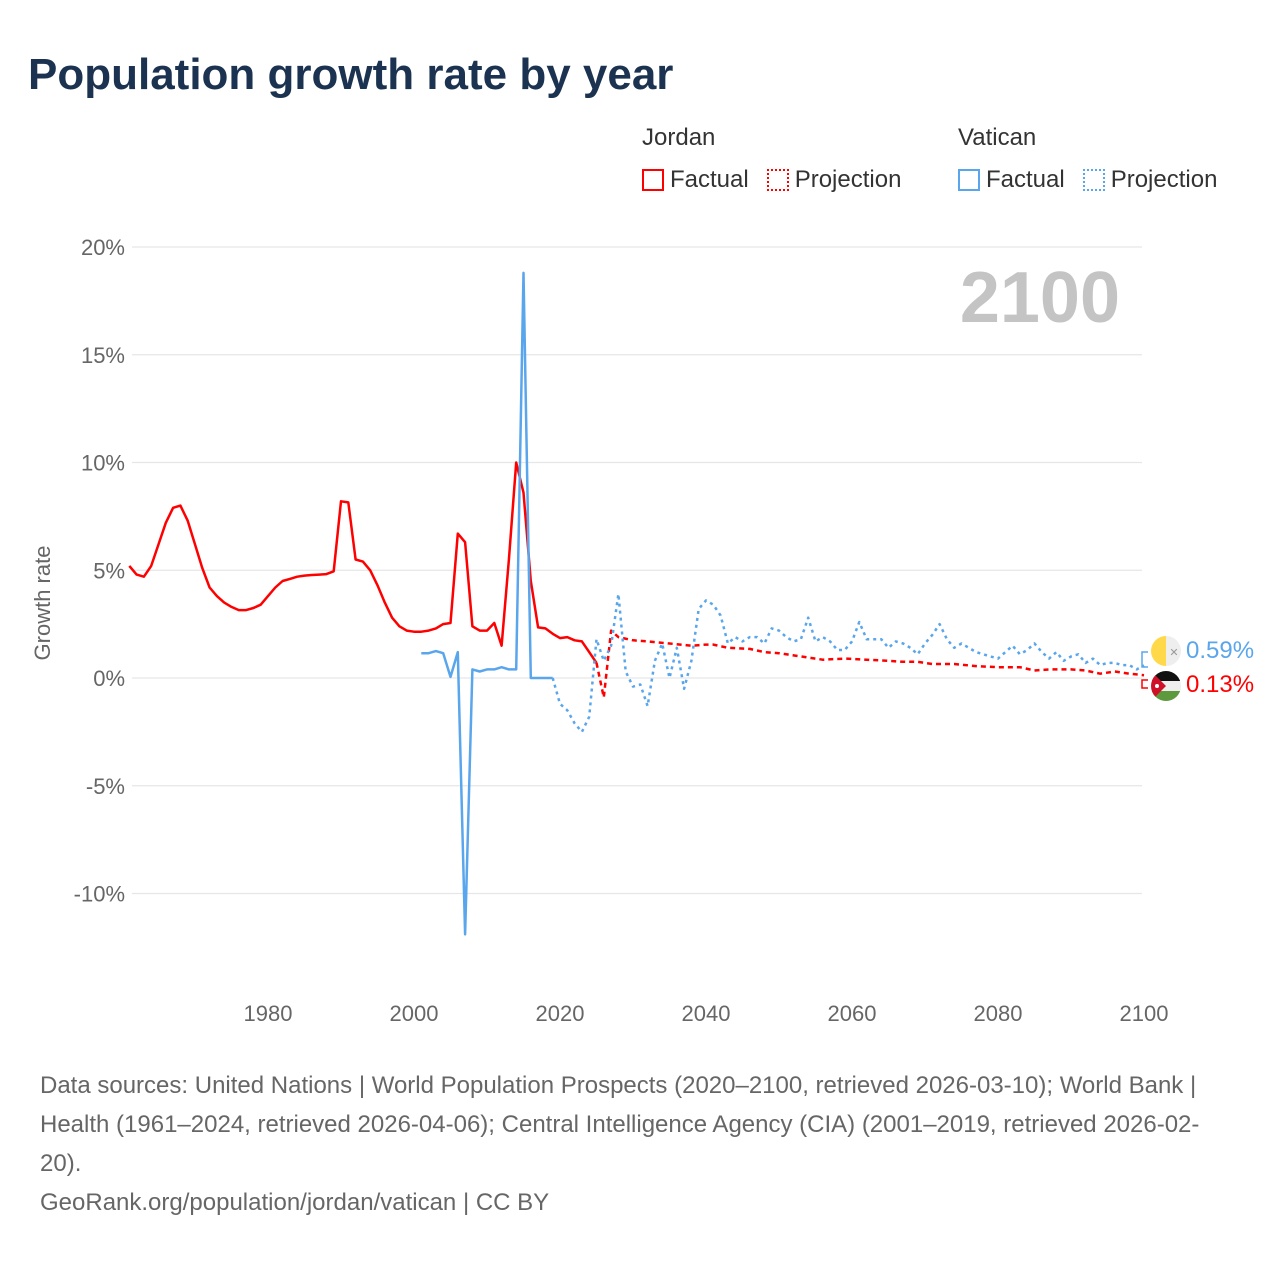 The width and height of the screenshot is (1280, 1280). What do you see at coordinates (1144, 684) in the screenshot?
I see `jordan-connector` at bounding box center [1144, 684].